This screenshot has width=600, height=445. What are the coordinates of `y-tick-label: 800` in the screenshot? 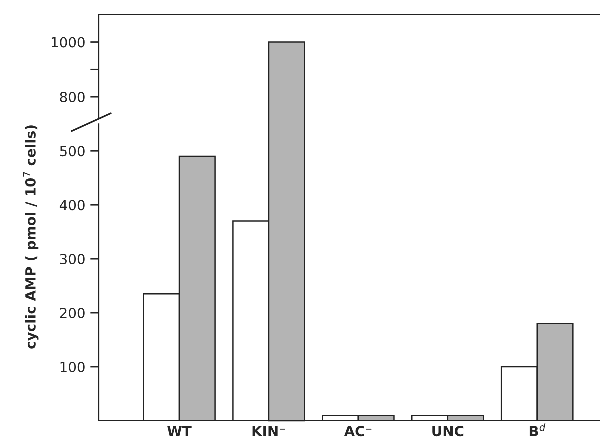 It's located at (72, 97).